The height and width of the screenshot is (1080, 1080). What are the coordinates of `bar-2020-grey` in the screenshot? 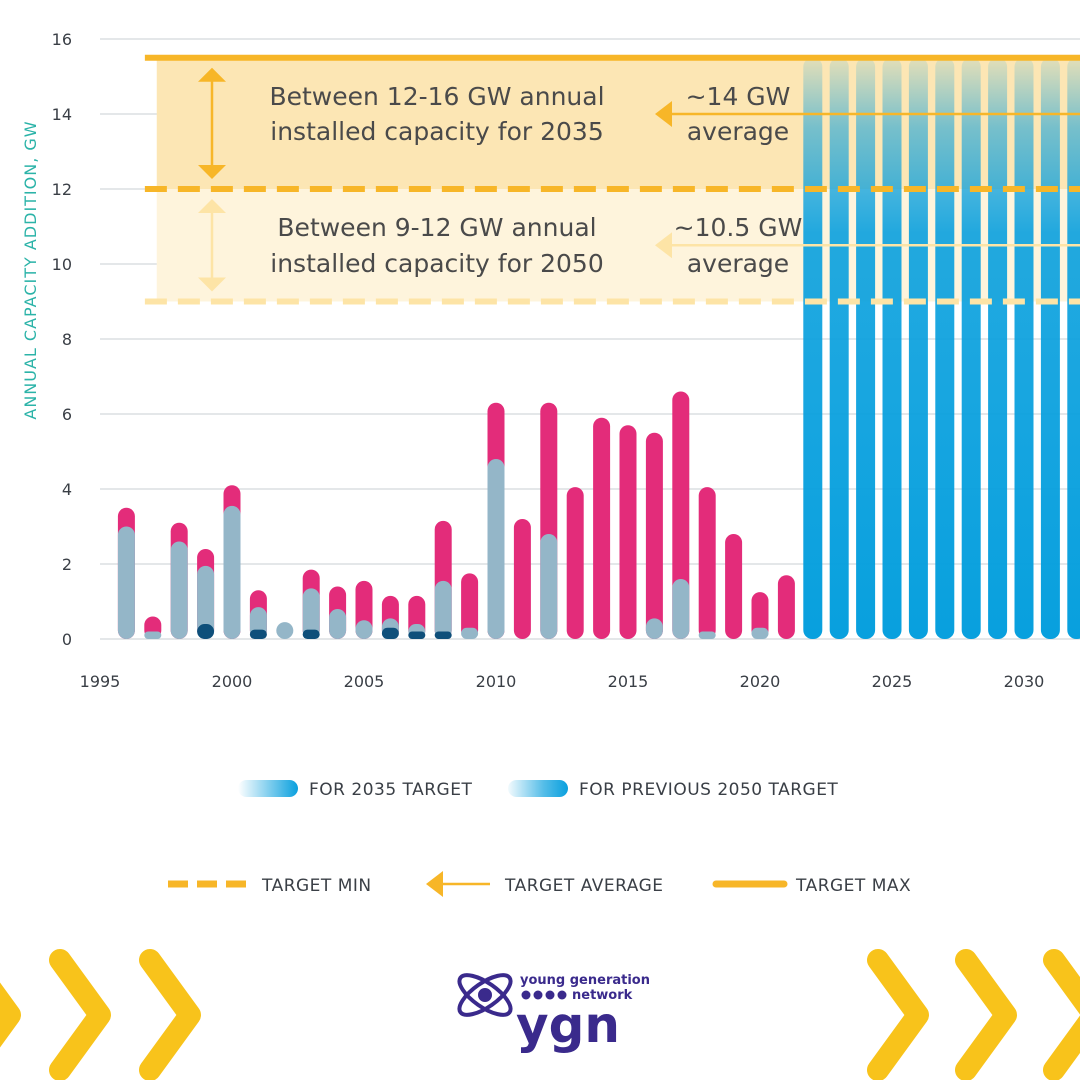 It's located at (760, 633).